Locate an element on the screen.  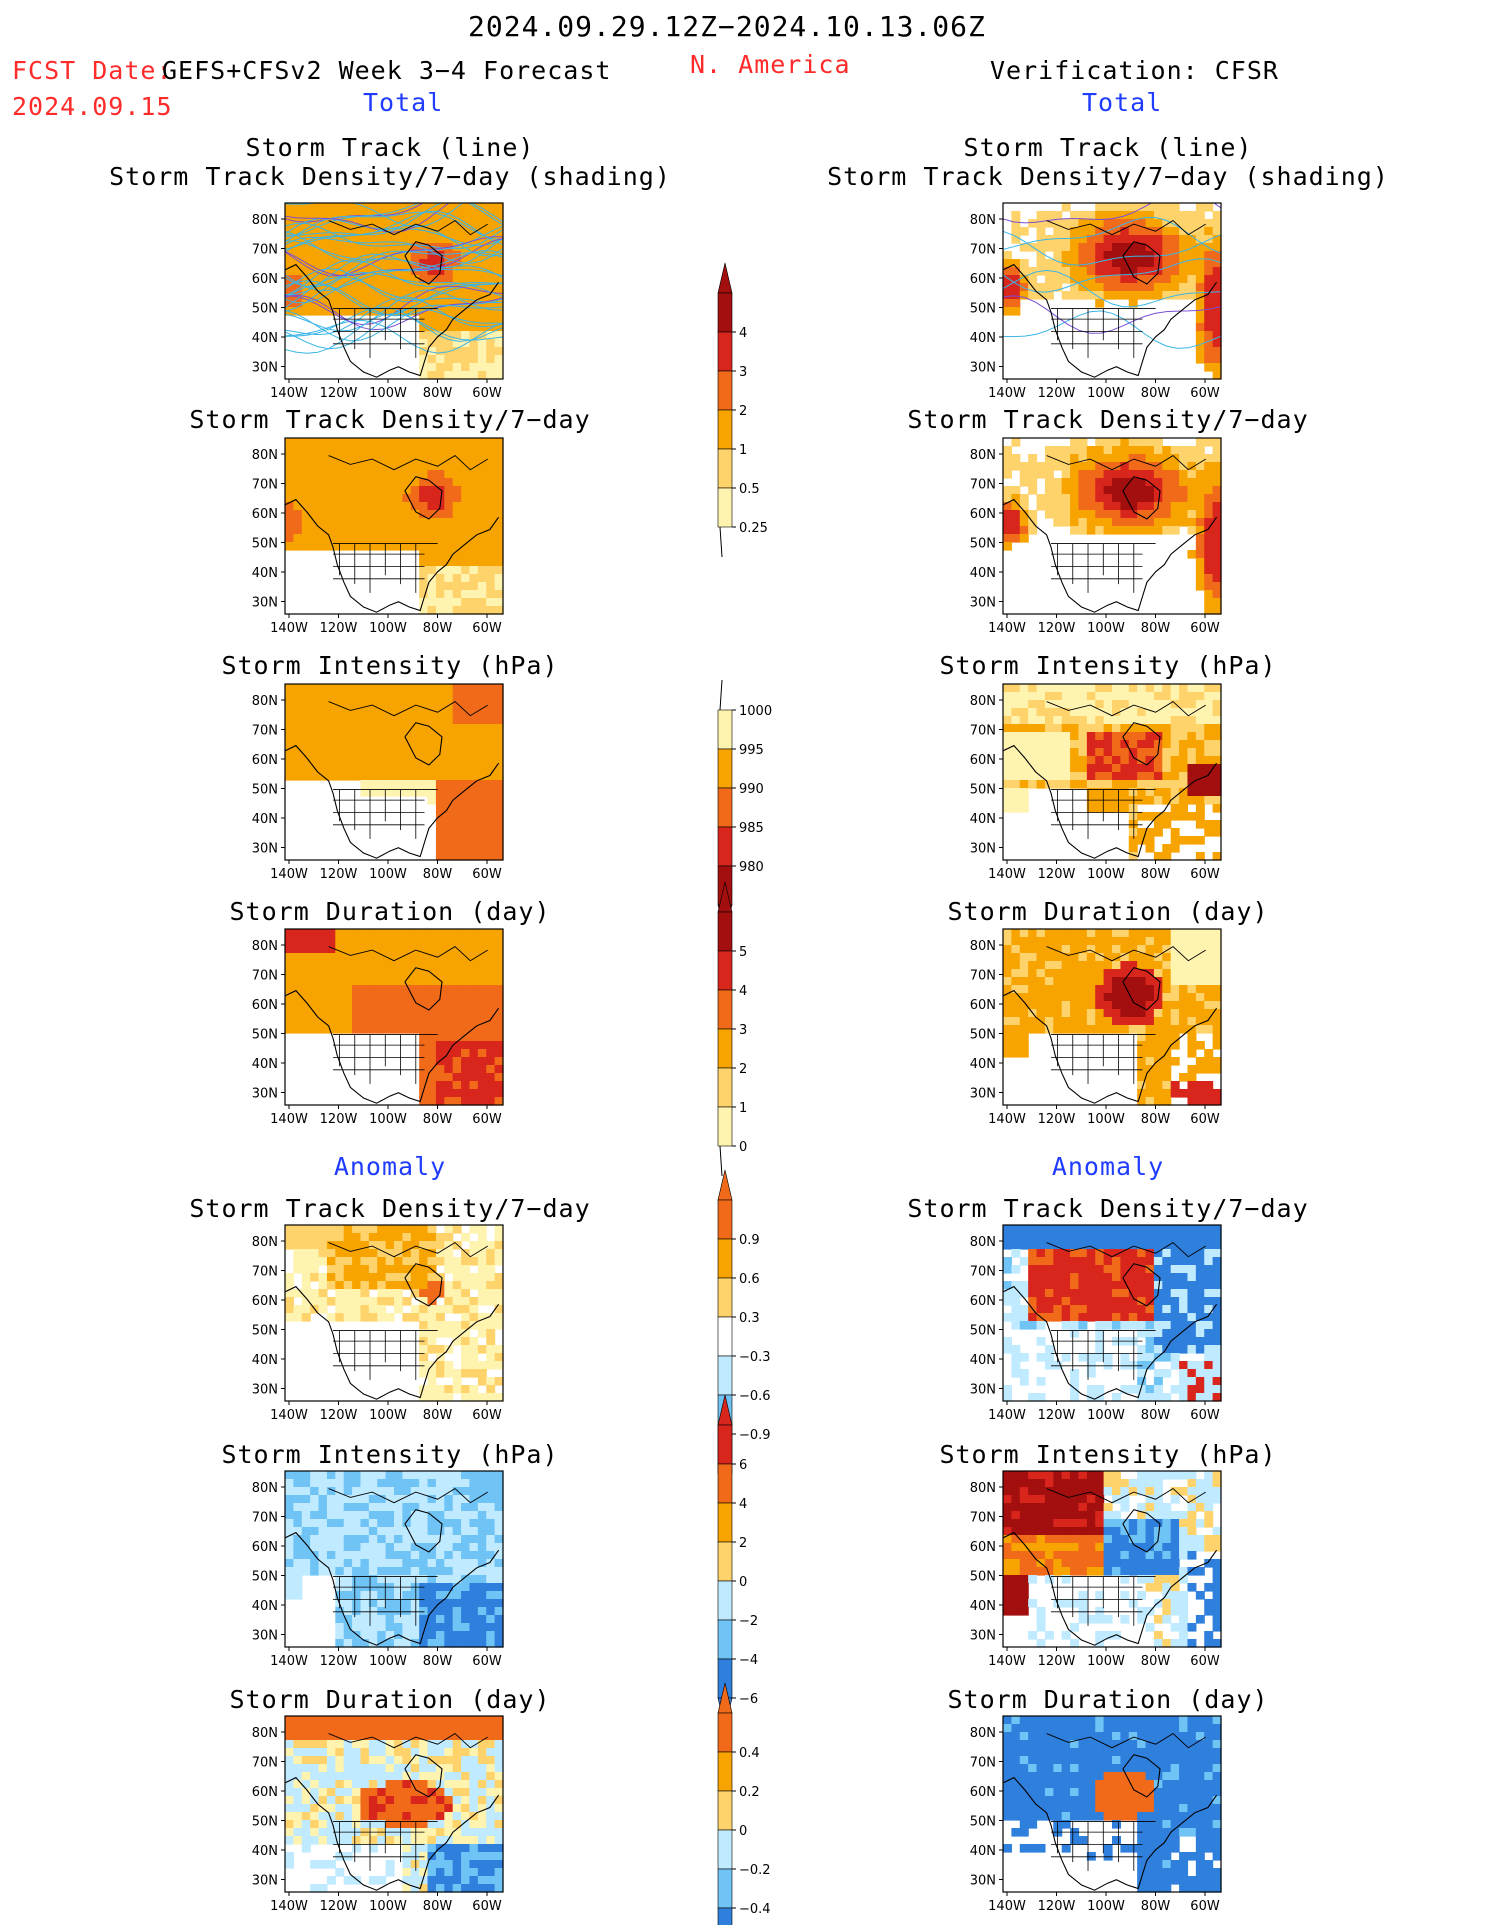
panel3-title-right: Storm Intensity (hPa) is located at coordinates (1108, 665).